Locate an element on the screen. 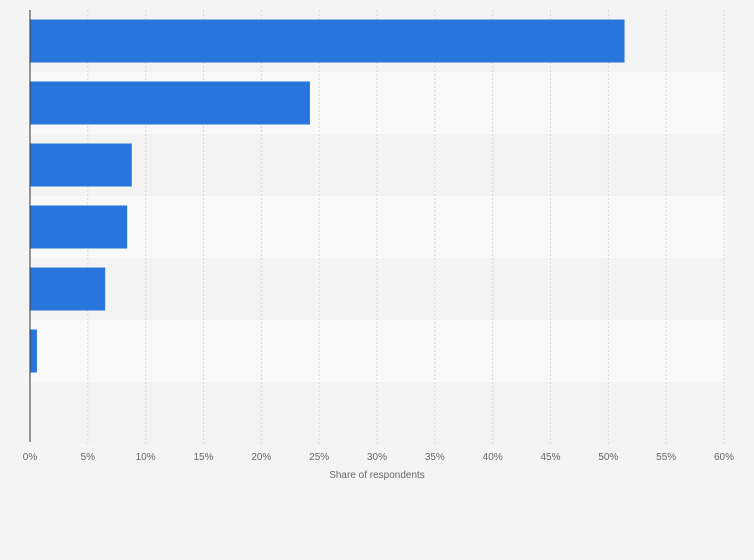  x-tick-label: 55% is located at coordinates (666, 457).